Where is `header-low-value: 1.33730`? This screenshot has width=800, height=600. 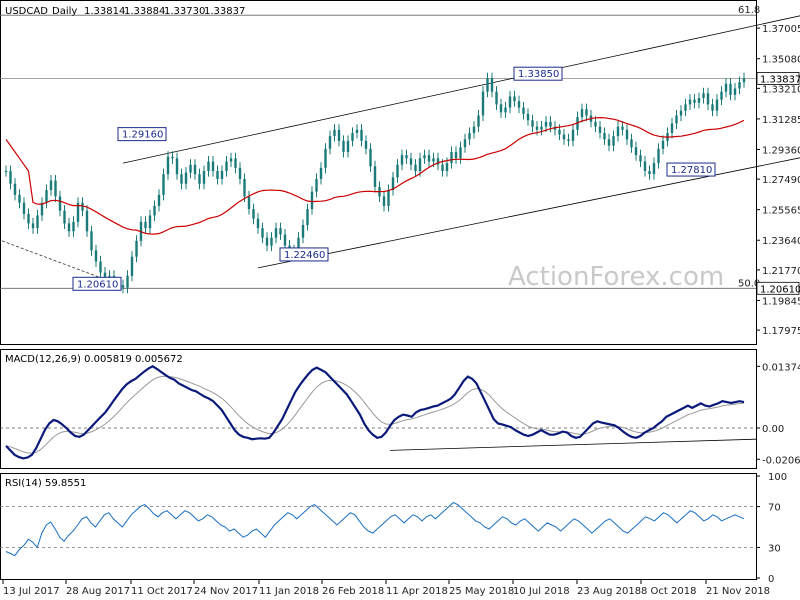
header-low-value: 1.33730 is located at coordinates (184, 11).